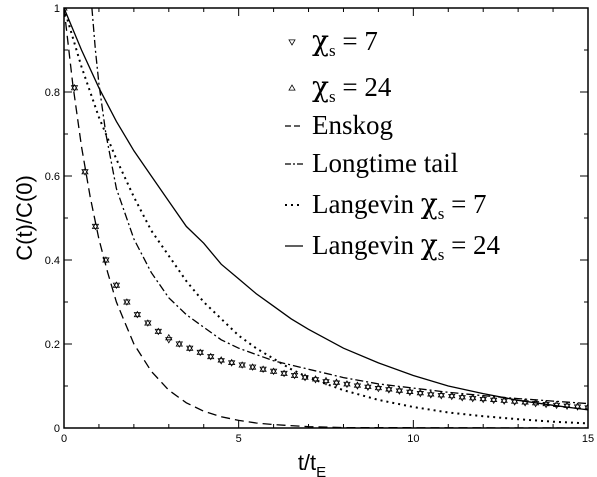 Image resolution: width=597 pixels, height=477 pixels. Describe the element at coordinates (352, 125) in the screenshot. I see `legend-label-2: Enskog` at that location.